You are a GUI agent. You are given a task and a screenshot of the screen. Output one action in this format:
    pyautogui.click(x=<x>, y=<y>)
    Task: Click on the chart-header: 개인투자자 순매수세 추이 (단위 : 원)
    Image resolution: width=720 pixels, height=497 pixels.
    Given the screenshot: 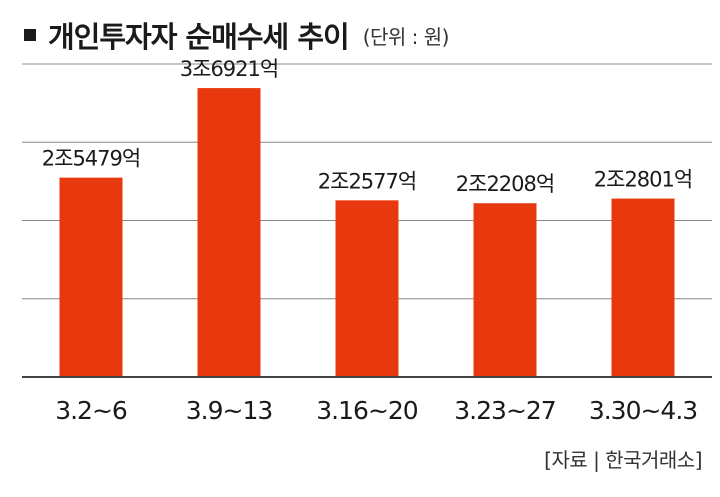 What is the action you would take?
    pyautogui.click(x=236, y=35)
    